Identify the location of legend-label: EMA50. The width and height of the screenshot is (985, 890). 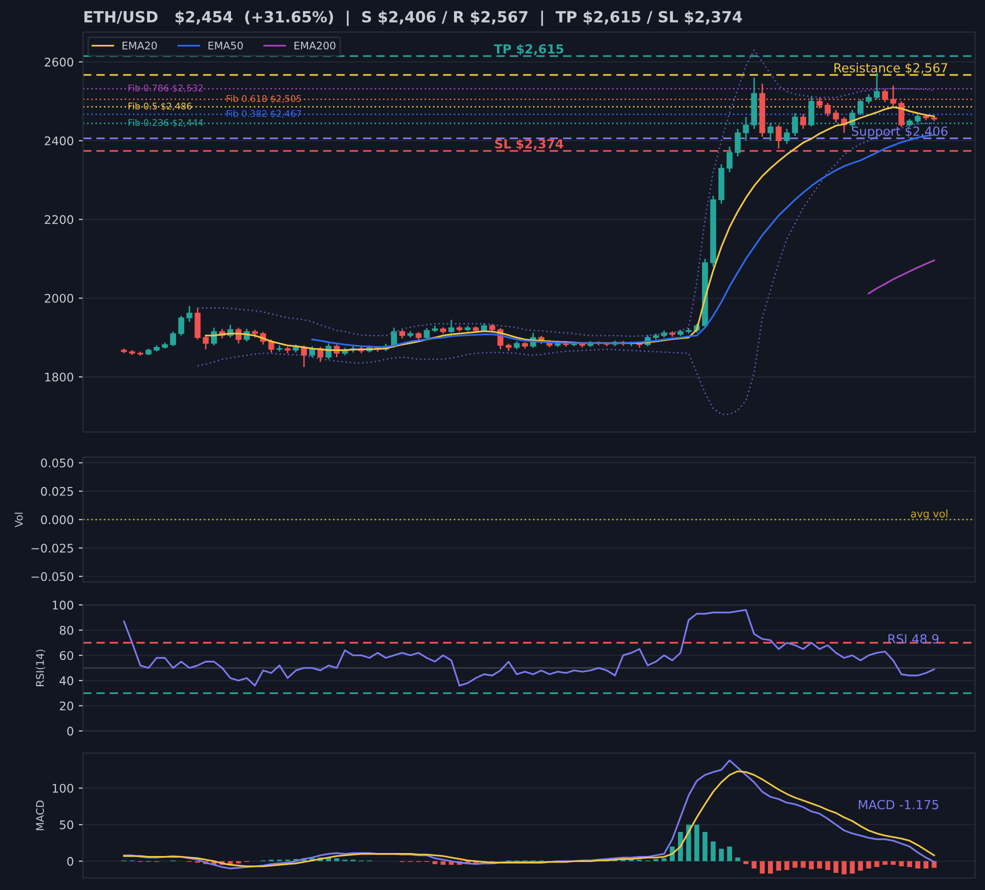
(225, 46).